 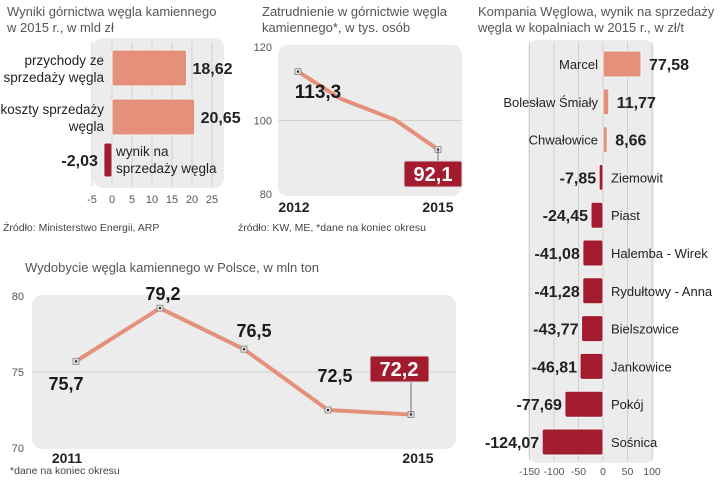 What do you see at coordinates (659, 253) in the screenshot?
I see `chart3-category-label: Halemba - Wirek` at bounding box center [659, 253].